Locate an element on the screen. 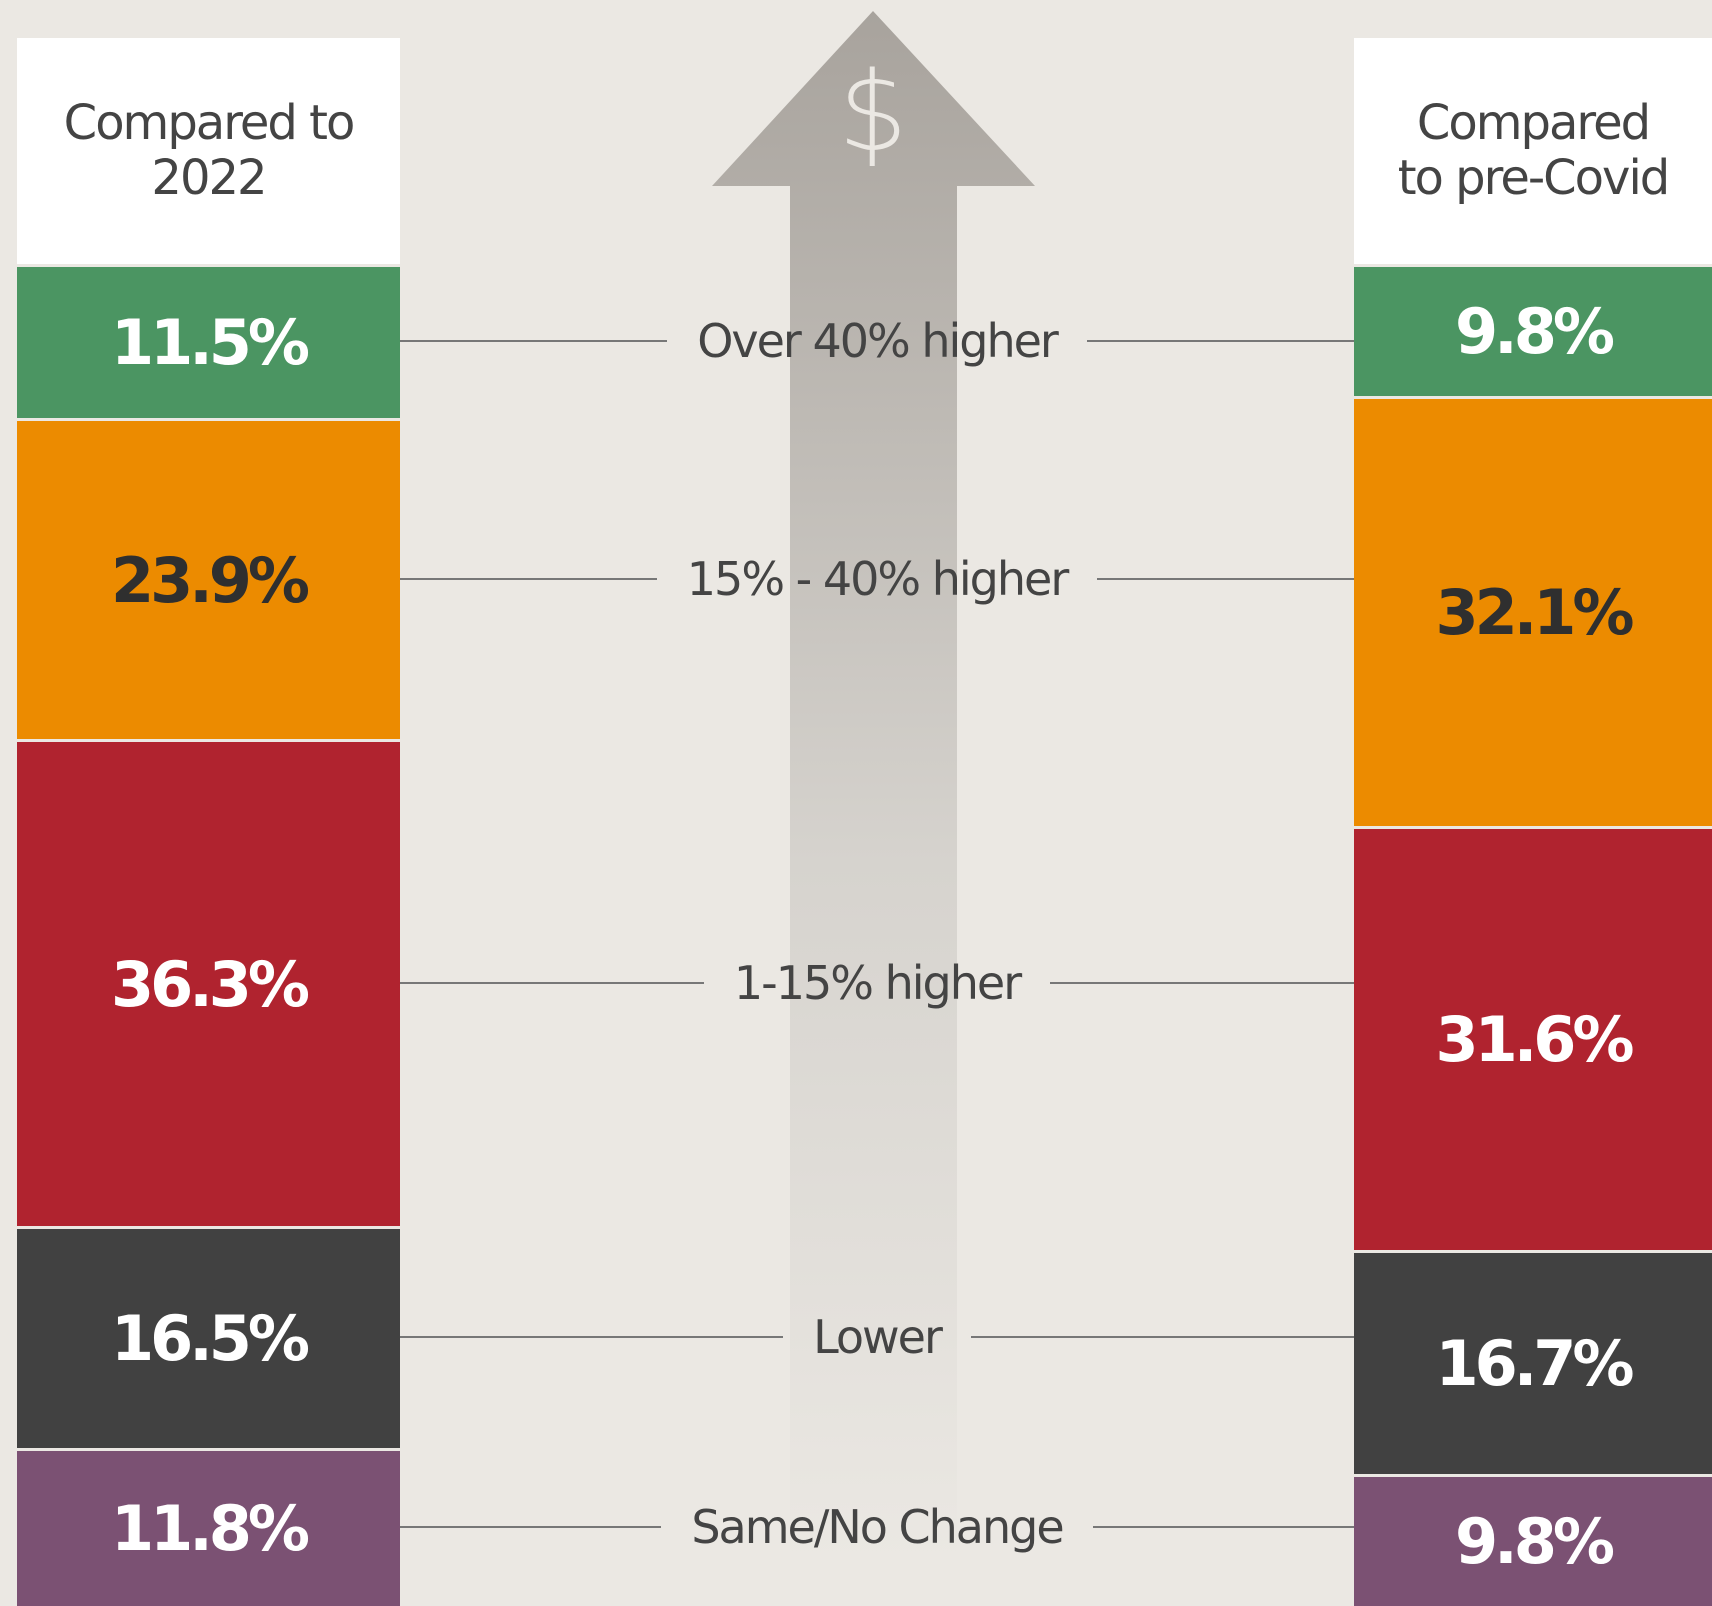 The height and width of the screenshot is (1606, 1712). value-label: 11.8% is located at coordinates (210, 1528).